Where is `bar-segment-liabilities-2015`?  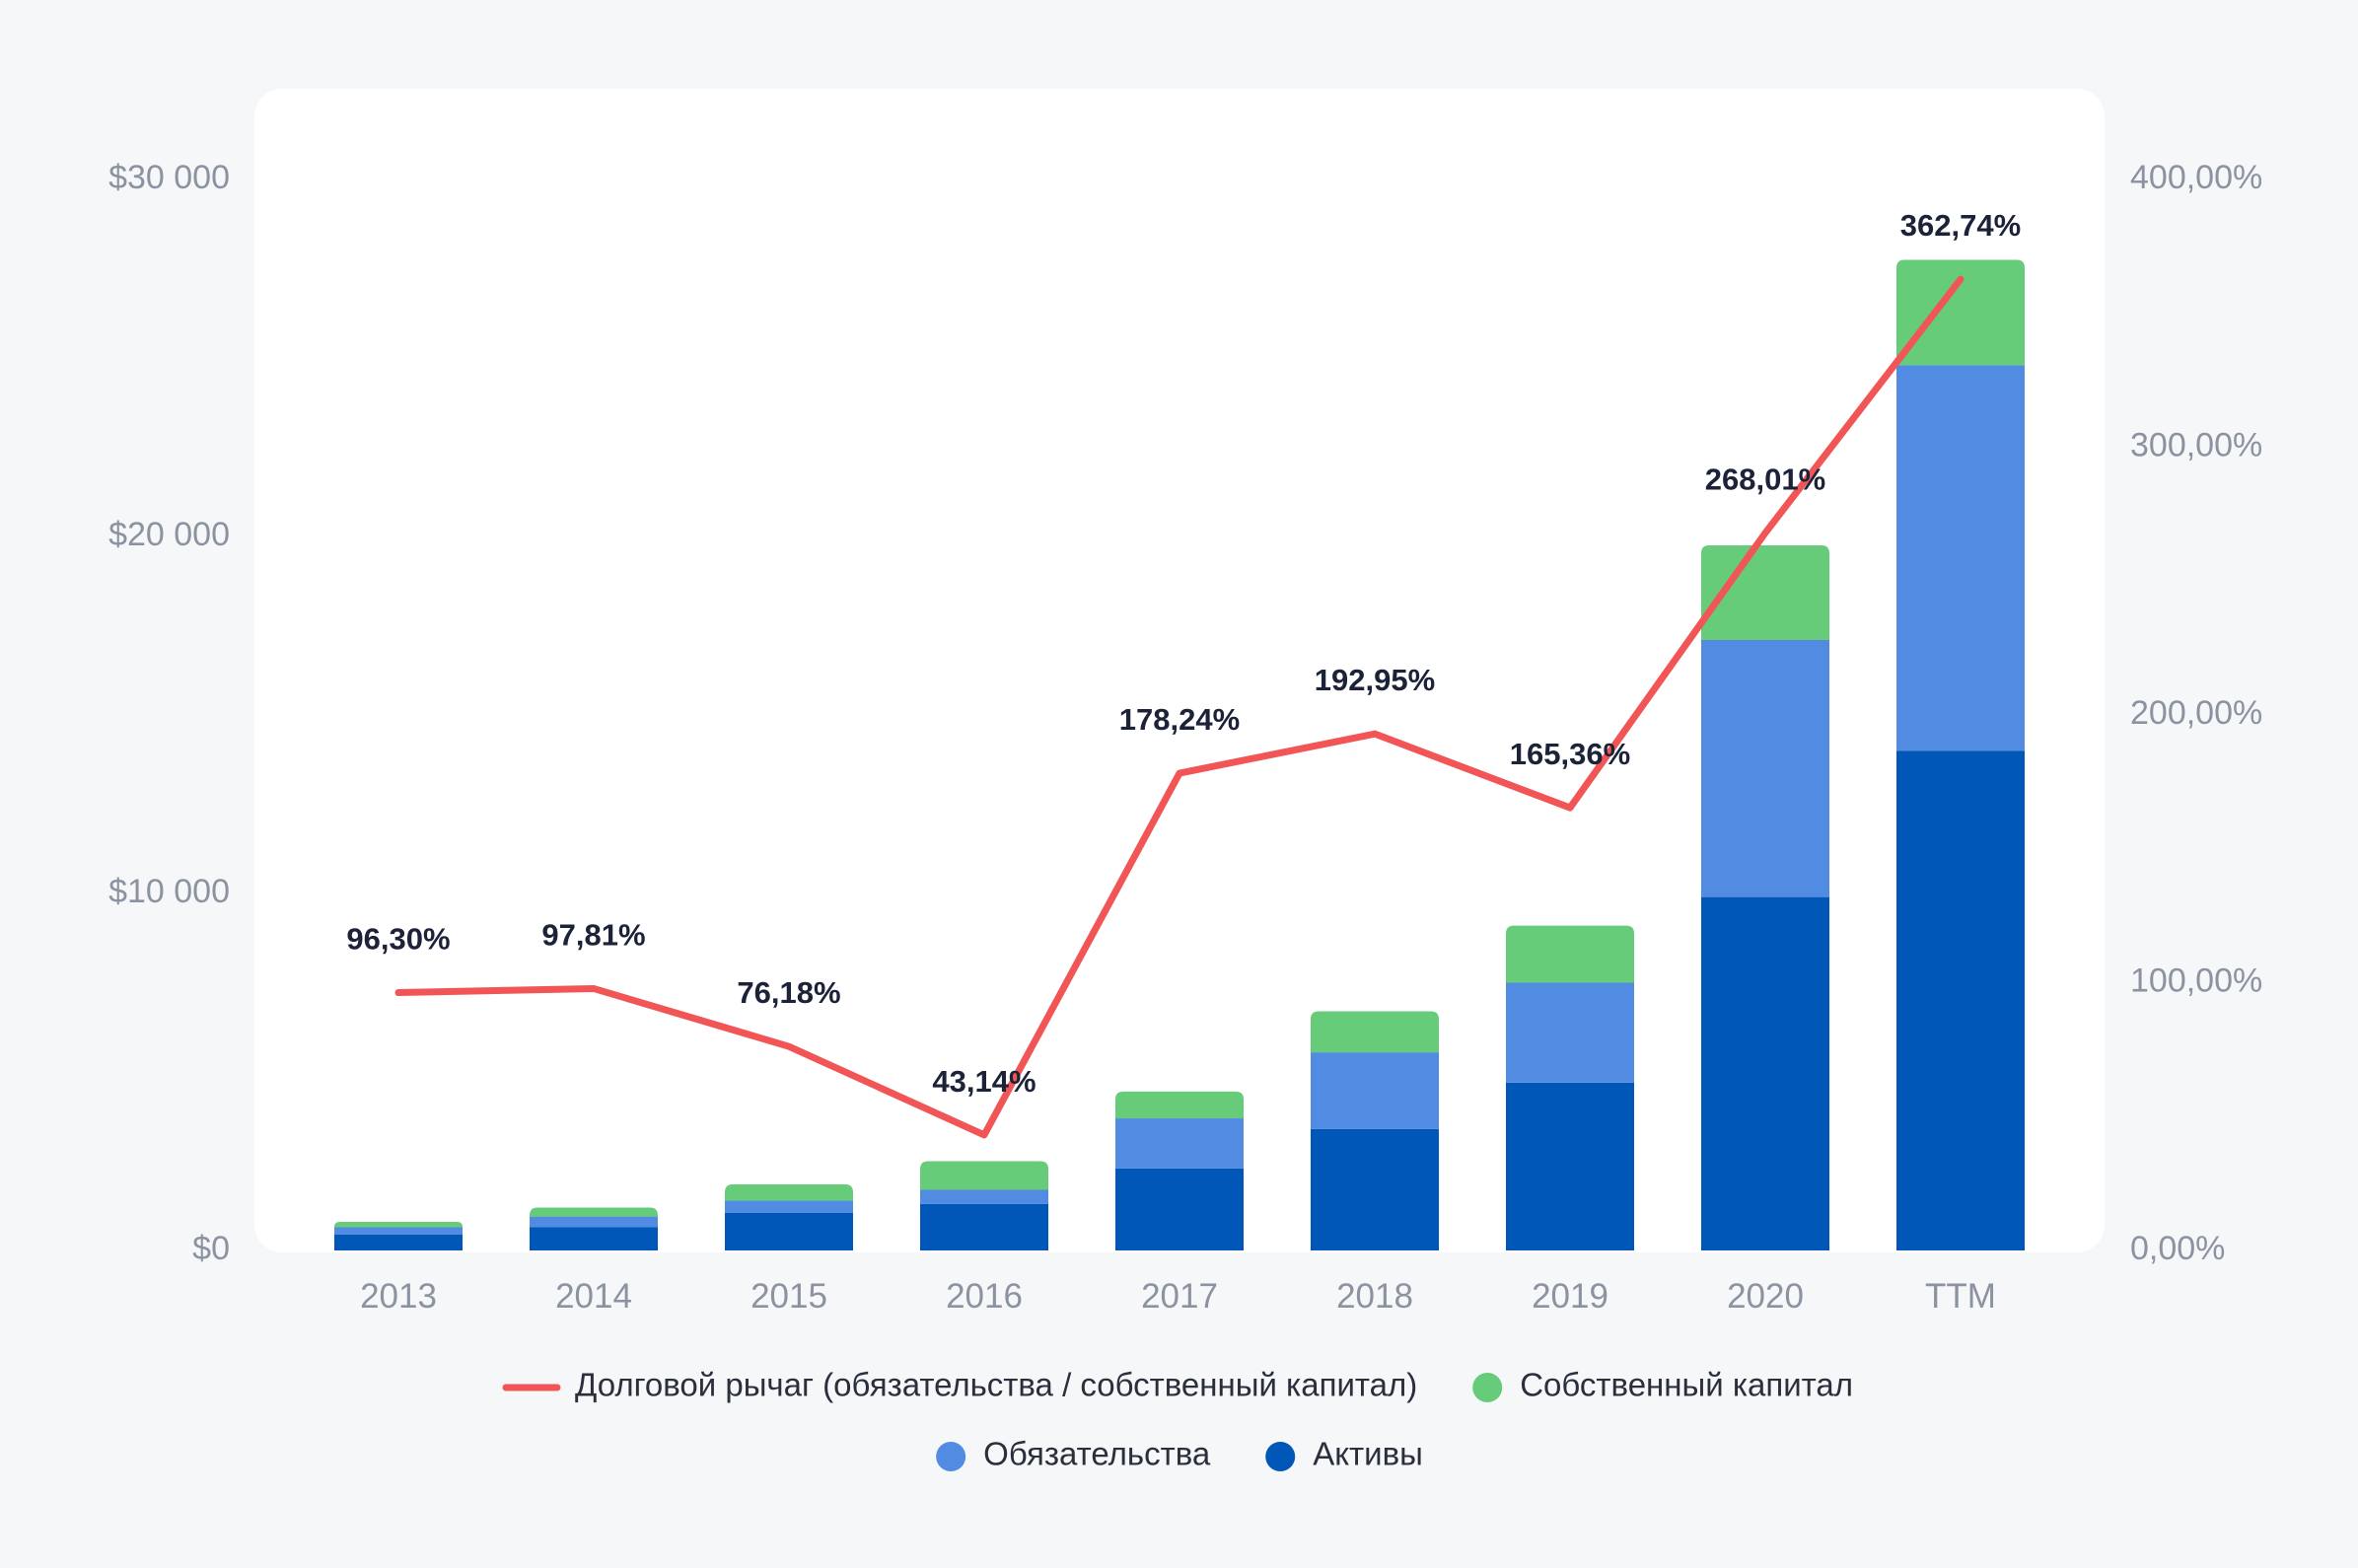
bar-segment-liabilities-2015 is located at coordinates (789, 1206).